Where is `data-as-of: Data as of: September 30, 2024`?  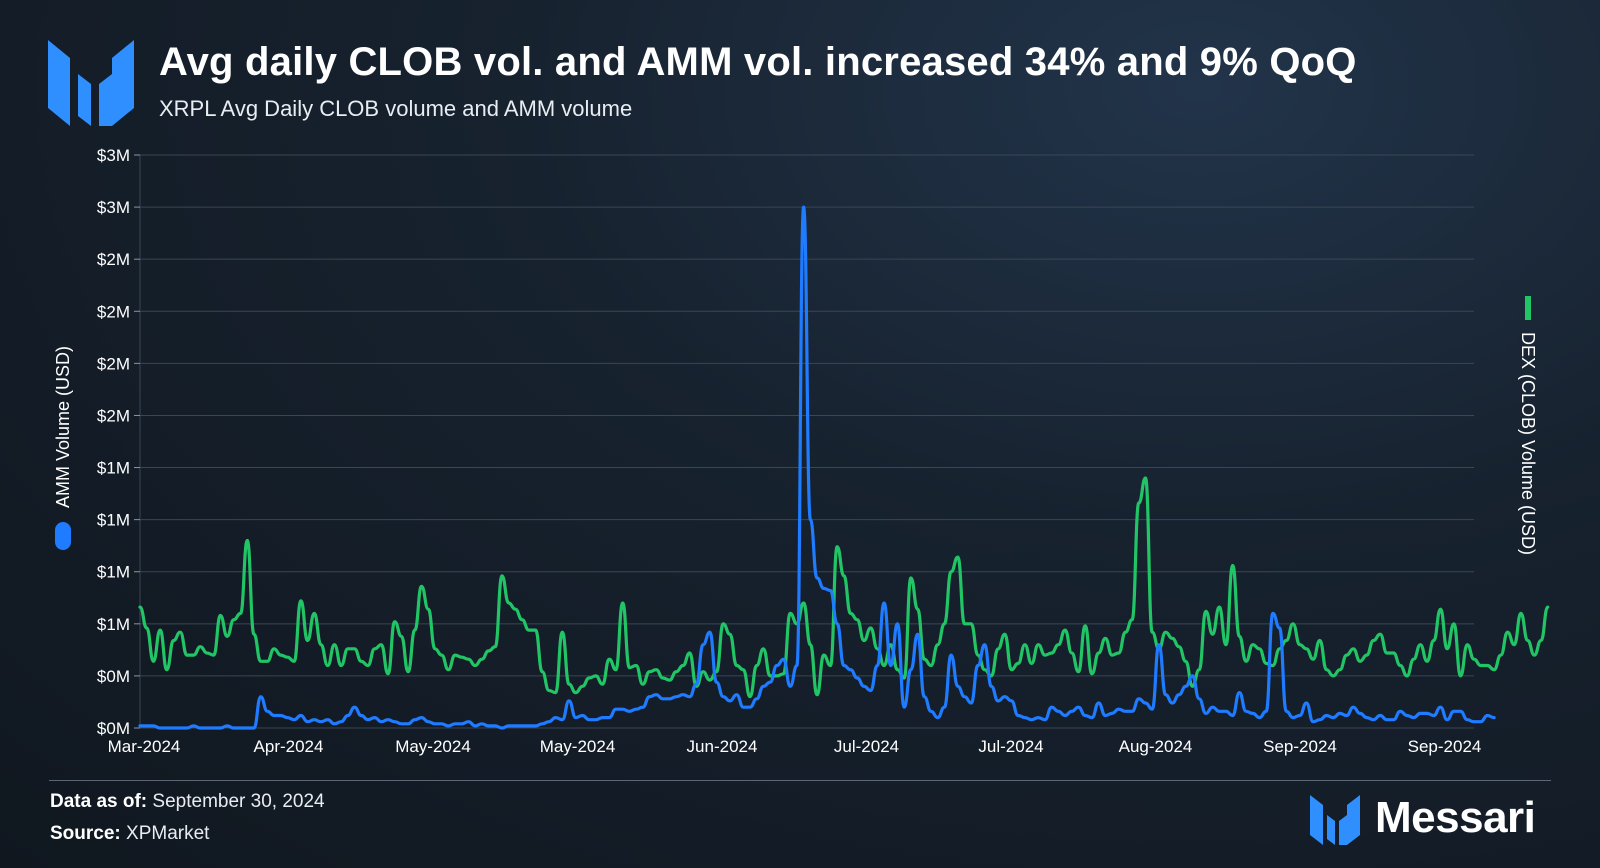
data-as-of: Data as of: September 30, 2024 is located at coordinates (187, 802).